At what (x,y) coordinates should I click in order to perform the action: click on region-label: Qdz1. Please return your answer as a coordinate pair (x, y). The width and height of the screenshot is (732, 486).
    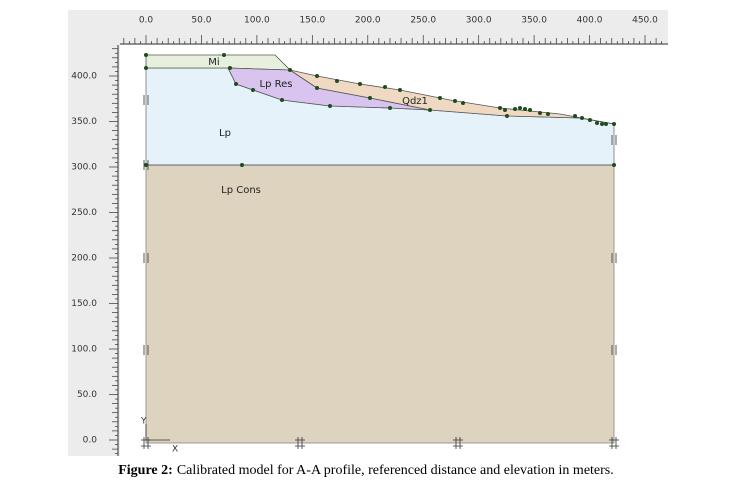
    Looking at the image, I should click on (415, 101).